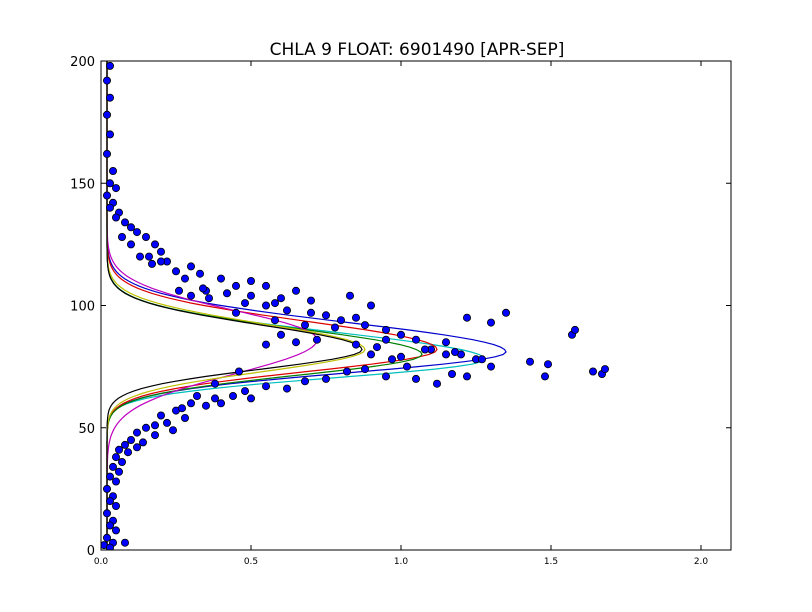  What do you see at coordinates (551, 562) in the screenshot?
I see `x-tick-label: 1.5` at bounding box center [551, 562].